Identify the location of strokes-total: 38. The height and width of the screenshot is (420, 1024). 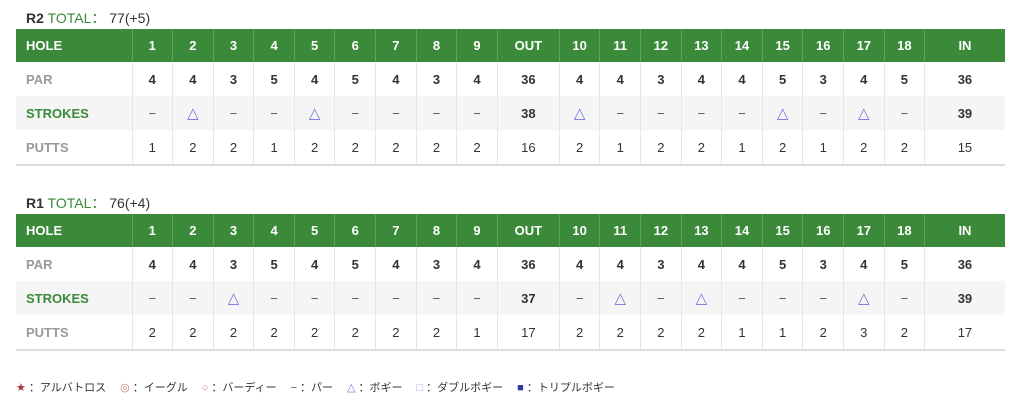
(528, 113).